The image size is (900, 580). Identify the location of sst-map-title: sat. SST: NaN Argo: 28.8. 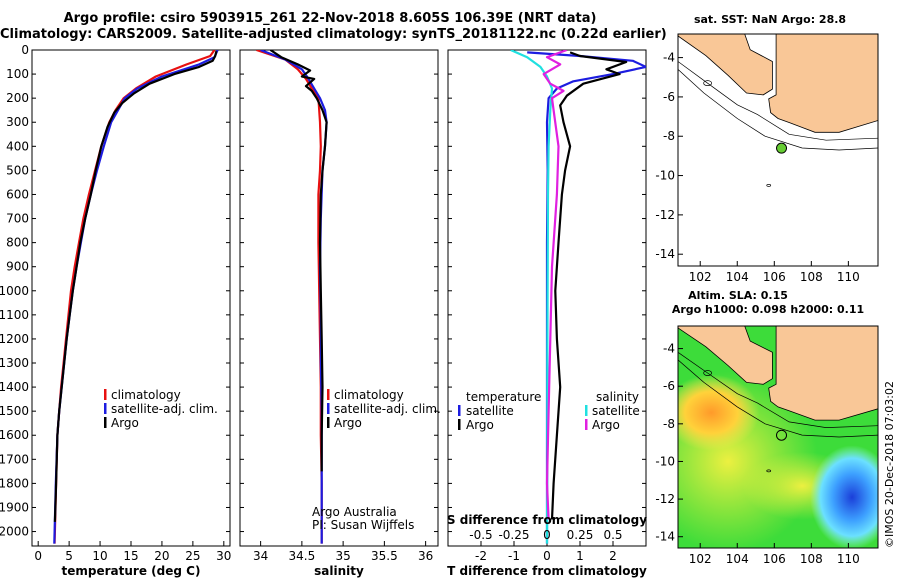
(770, 19).